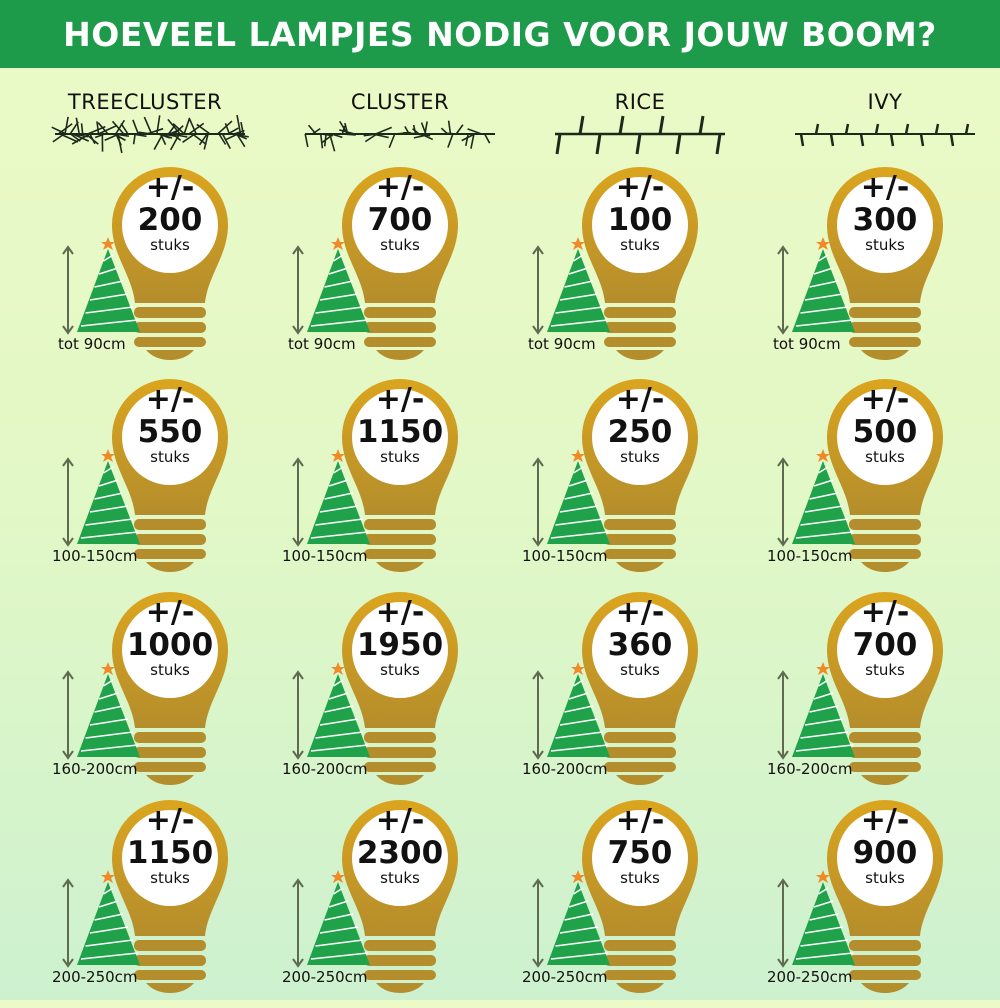 This screenshot has height=1008, width=1000. I want to click on bulb-card: +/- 1000 stuks 160-200cm, so click(170, 695).